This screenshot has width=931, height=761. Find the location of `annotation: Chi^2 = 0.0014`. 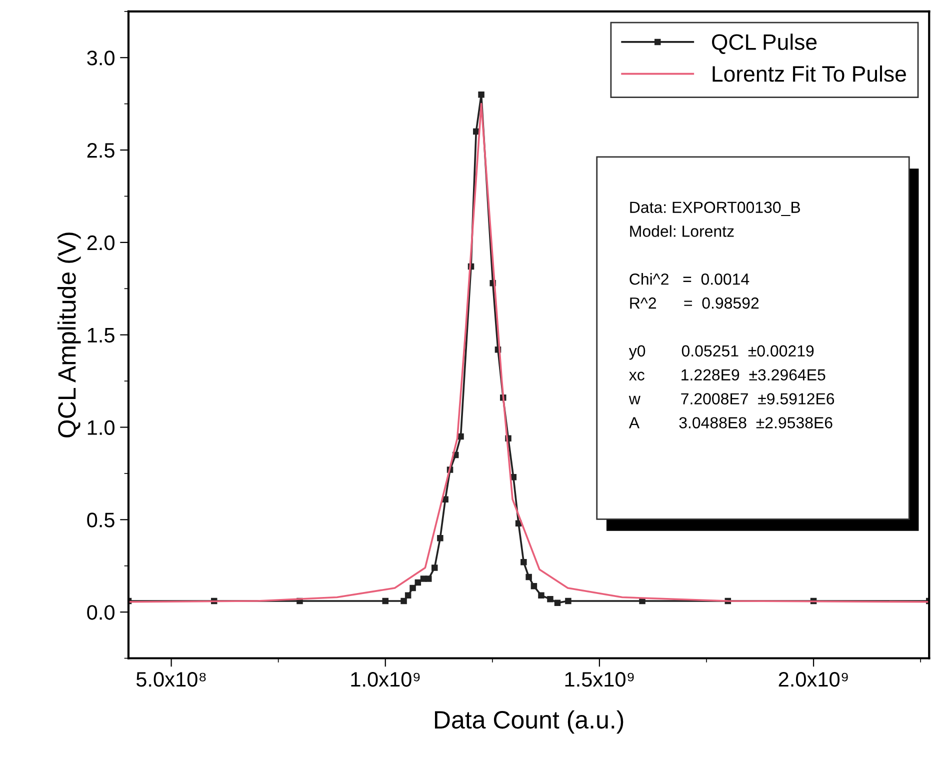

annotation: Chi^2 = 0.0014 is located at coordinates (690, 279).